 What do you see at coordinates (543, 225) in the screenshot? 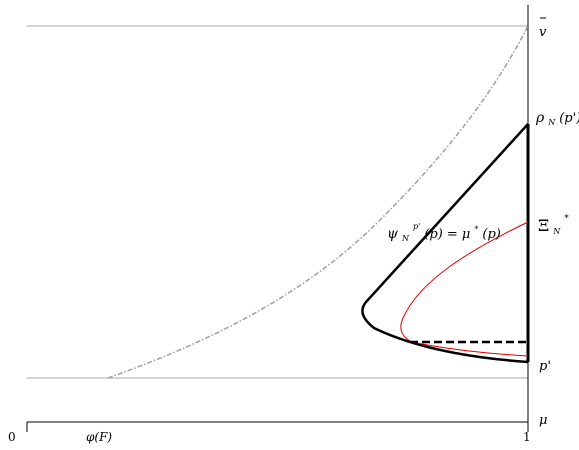
I see `xi-main: Ξ` at bounding box center [543, 225].